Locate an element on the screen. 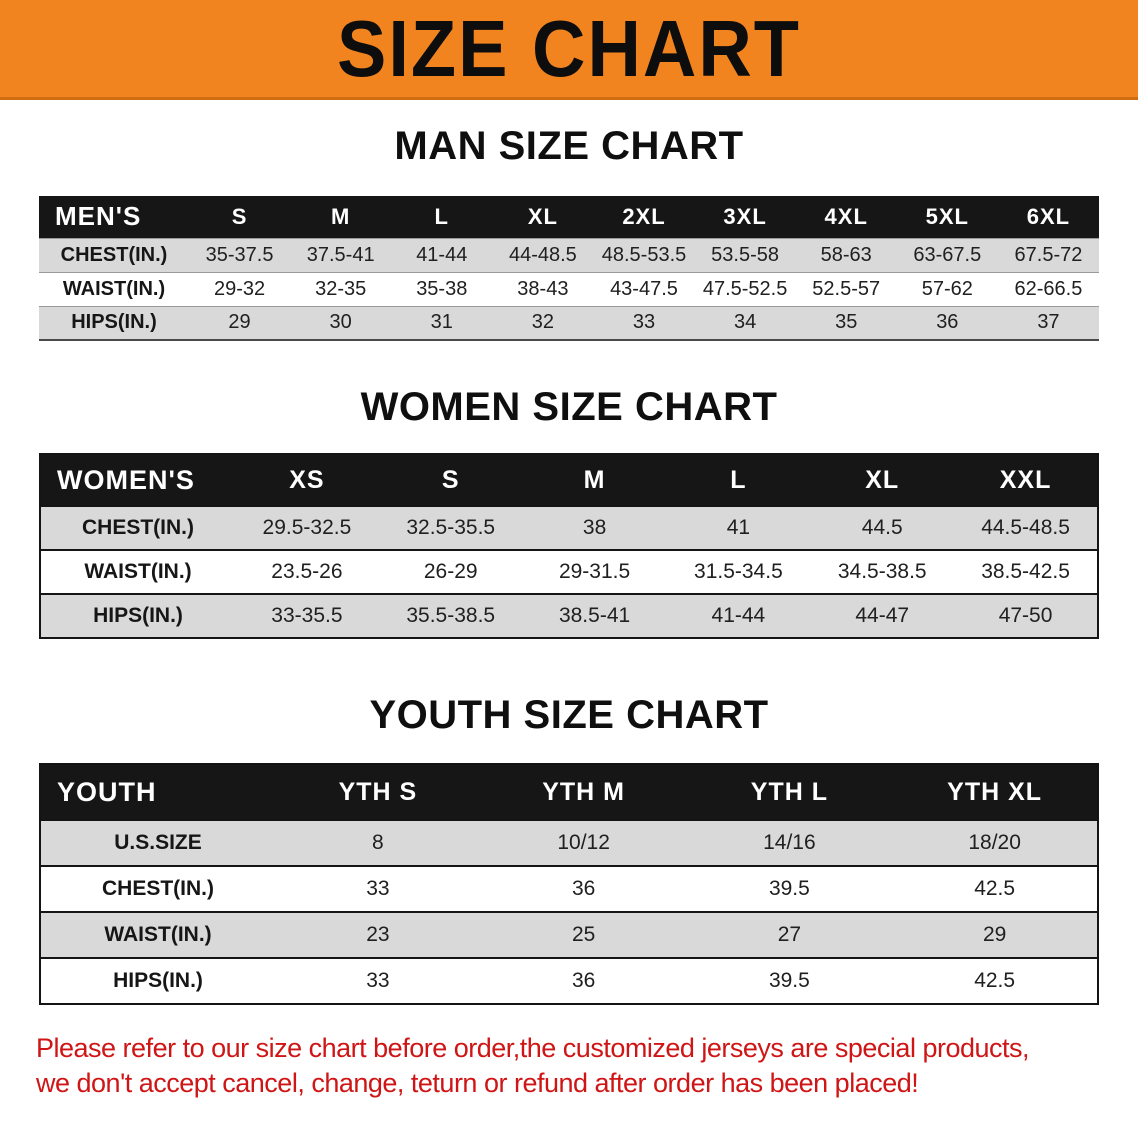 This screenshot has width=1138, height=1132. measurement-value-cell: 35.5-38.5 is located at coordinates (451, 615).